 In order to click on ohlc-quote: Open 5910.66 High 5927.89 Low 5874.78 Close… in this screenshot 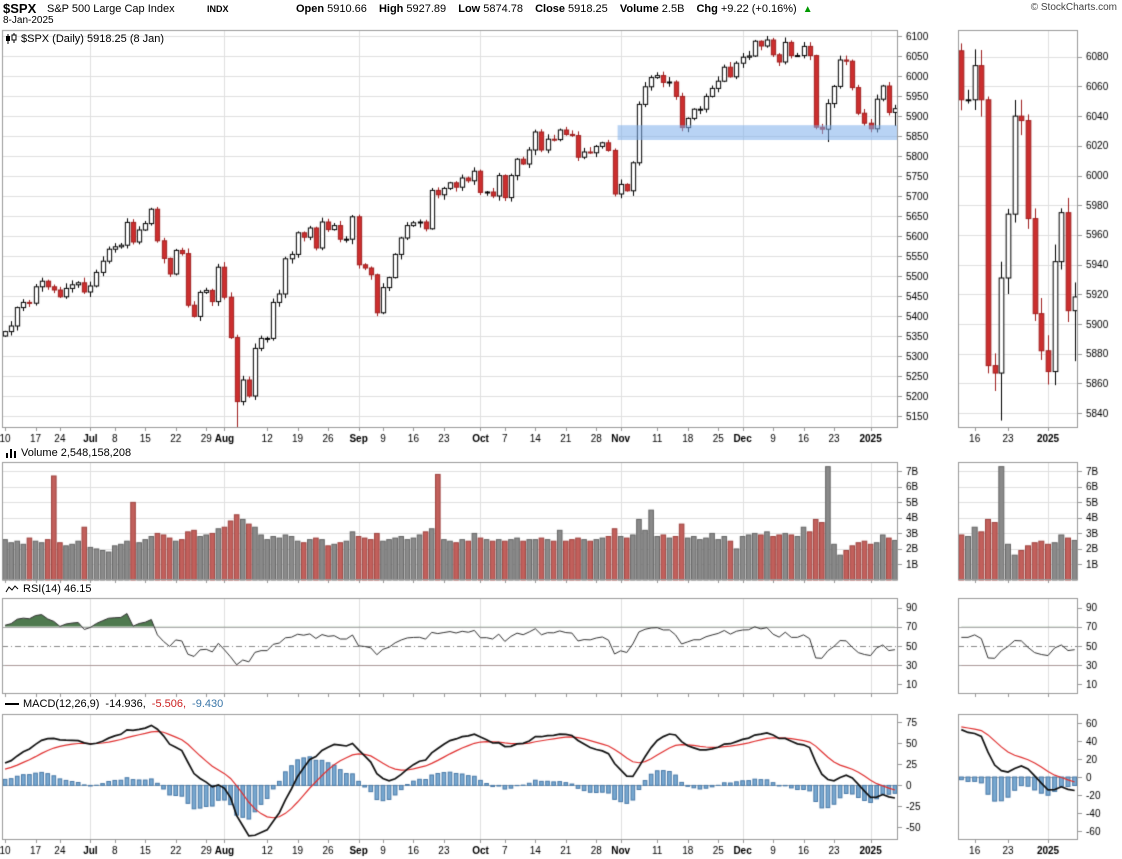, I will do `click(554, 9)`.